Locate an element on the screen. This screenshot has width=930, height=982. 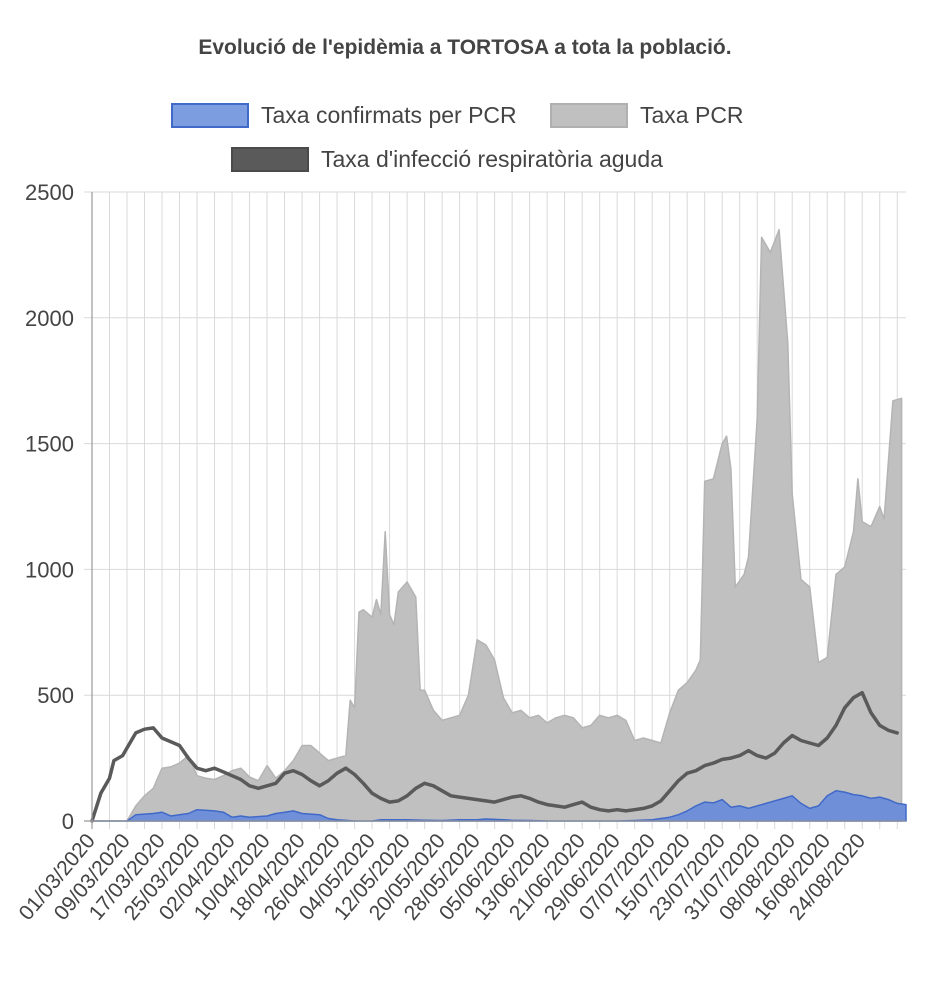
y-tick-label: 0 is located at coordinates (68, 821).